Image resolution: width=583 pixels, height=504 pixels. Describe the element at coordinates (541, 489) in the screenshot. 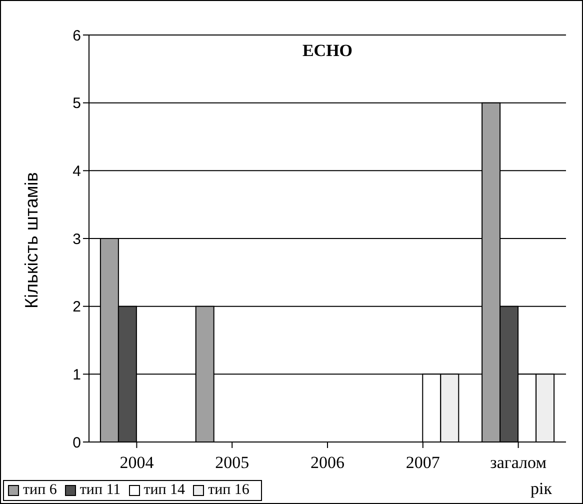

I see `x-axis-title: рік` at that location.